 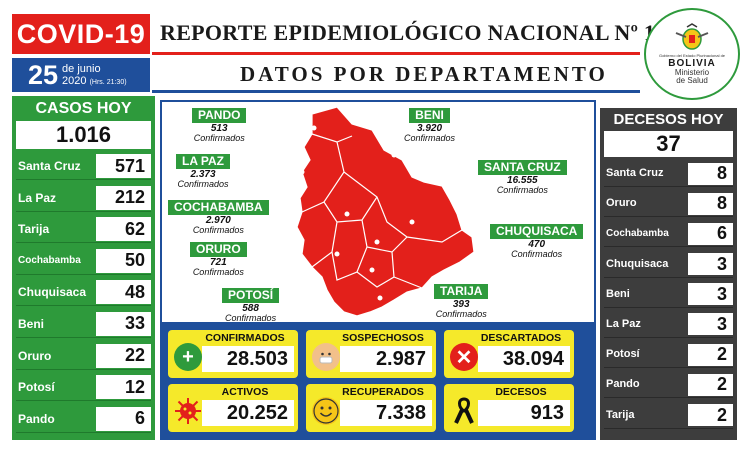 What do you see at coordinates (668, 385) in the screenshot?
I see `deaths-row: Pando 2` at bounding box center [668, 385].